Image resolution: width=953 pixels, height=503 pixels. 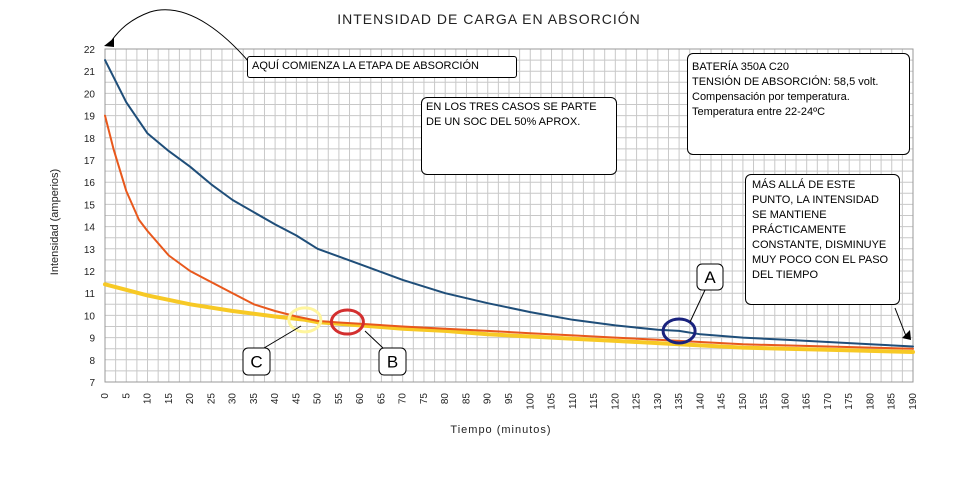 I want to click on y-tick-label: 8, so click(x=92, y=361).